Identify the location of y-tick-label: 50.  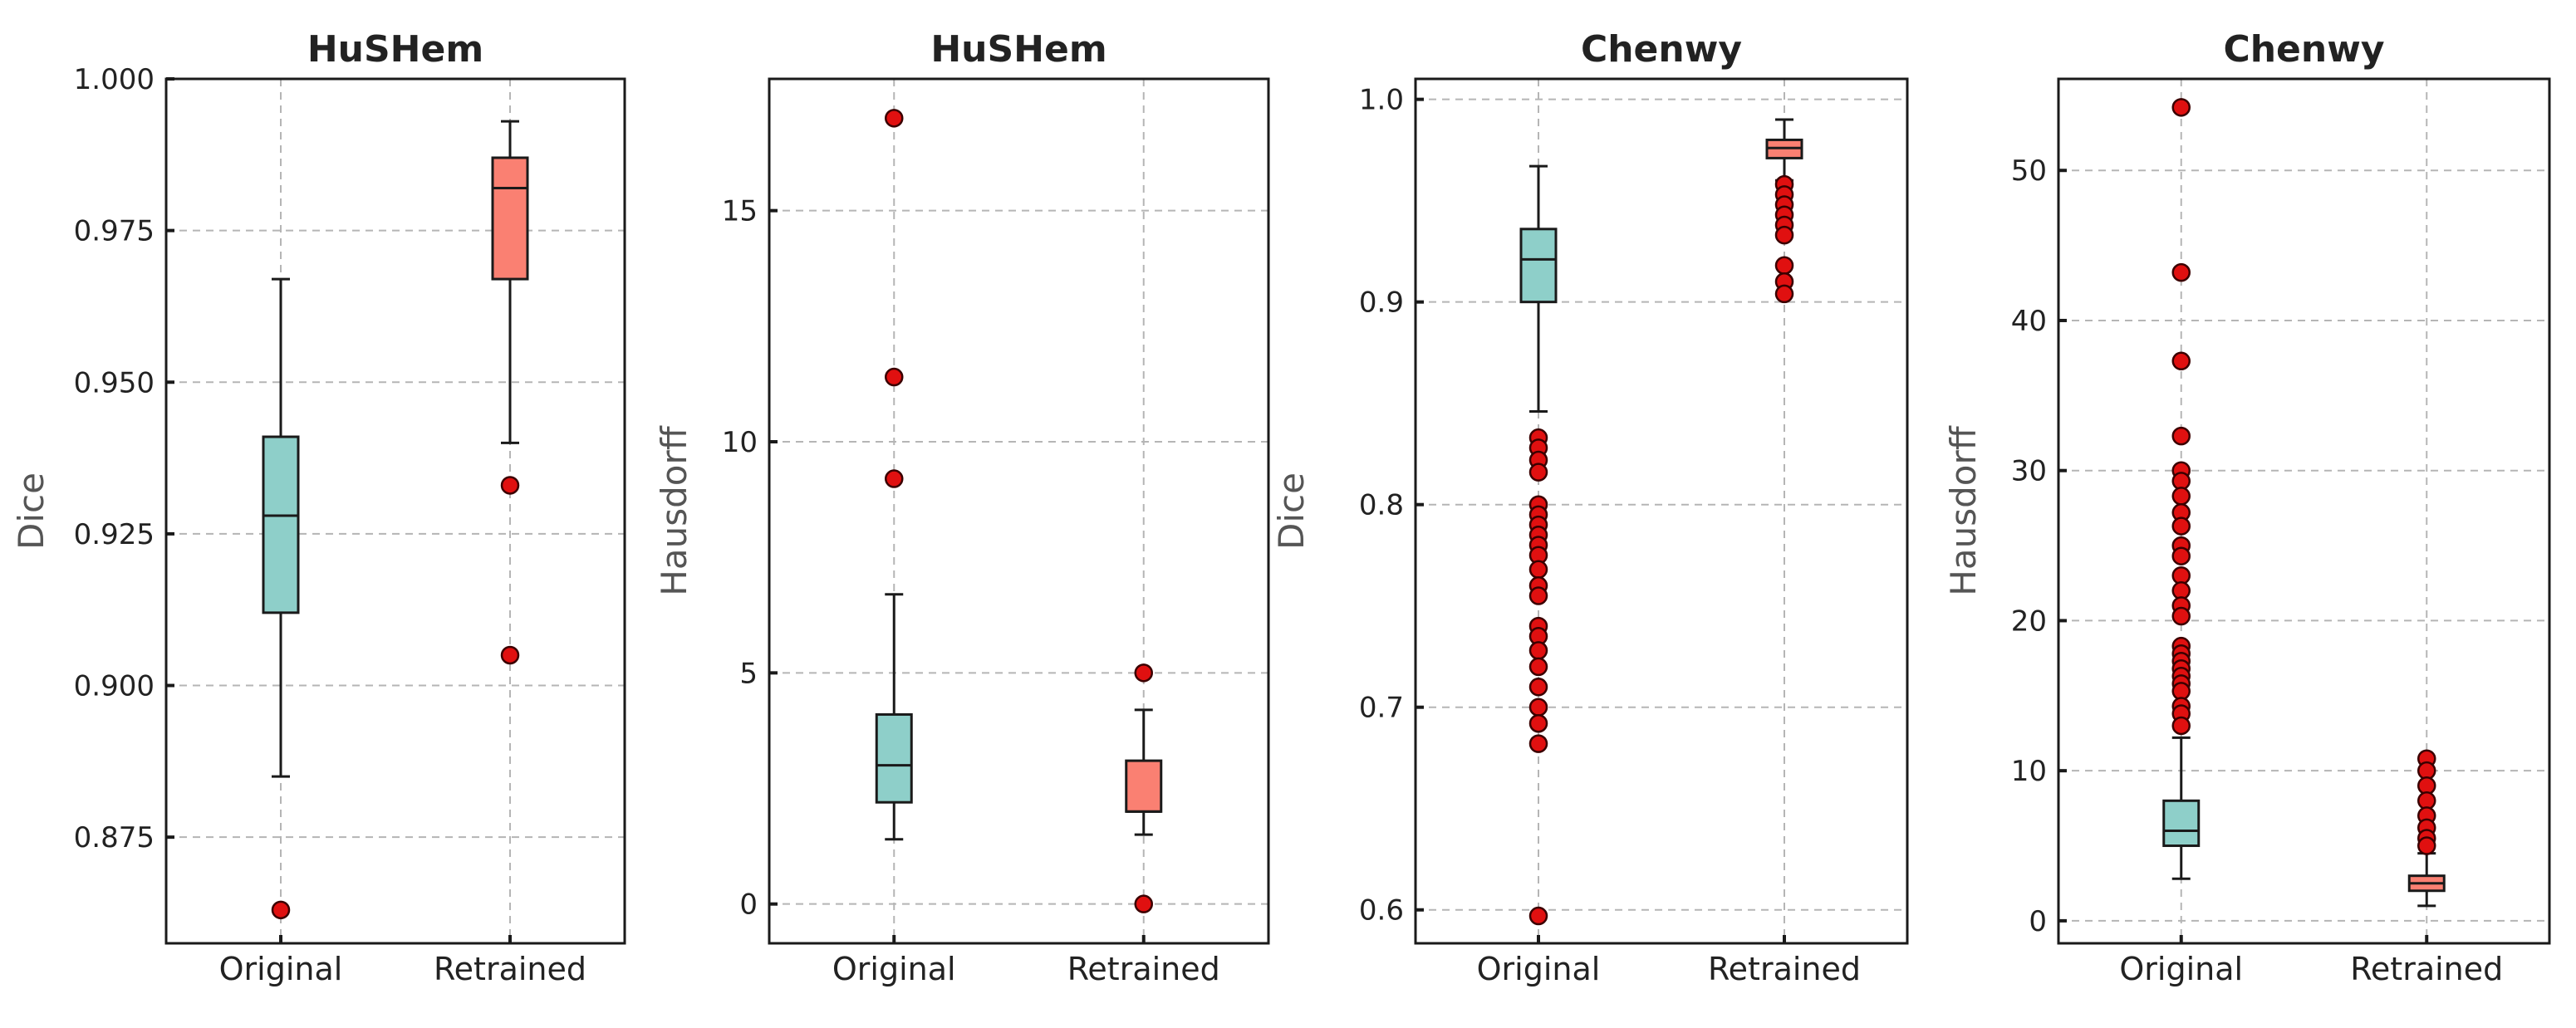
(2029, 171).